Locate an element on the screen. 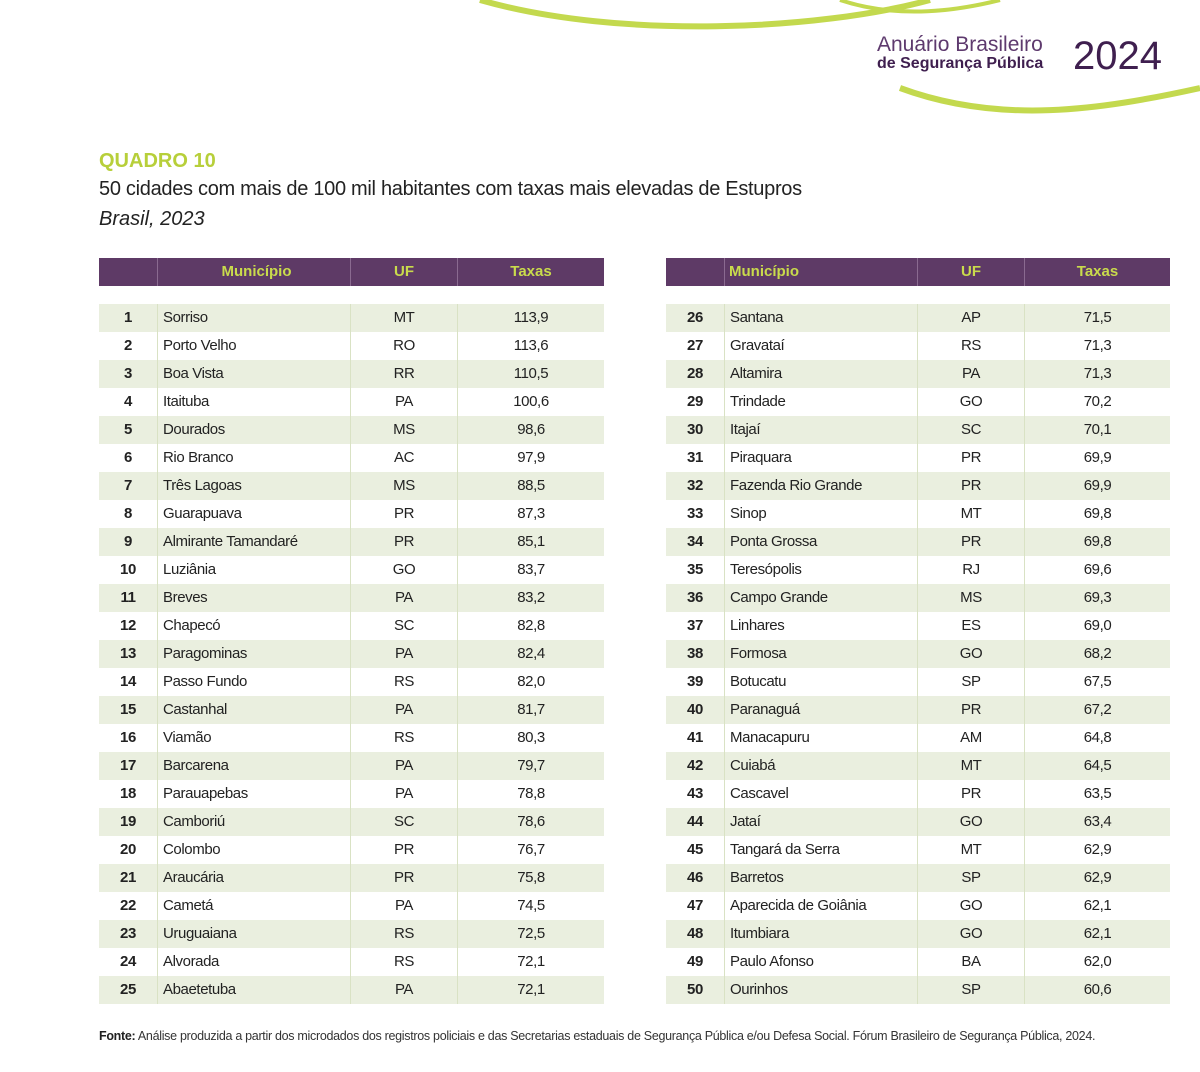  cell-rank: 4 is located at coordinates (128, 402).